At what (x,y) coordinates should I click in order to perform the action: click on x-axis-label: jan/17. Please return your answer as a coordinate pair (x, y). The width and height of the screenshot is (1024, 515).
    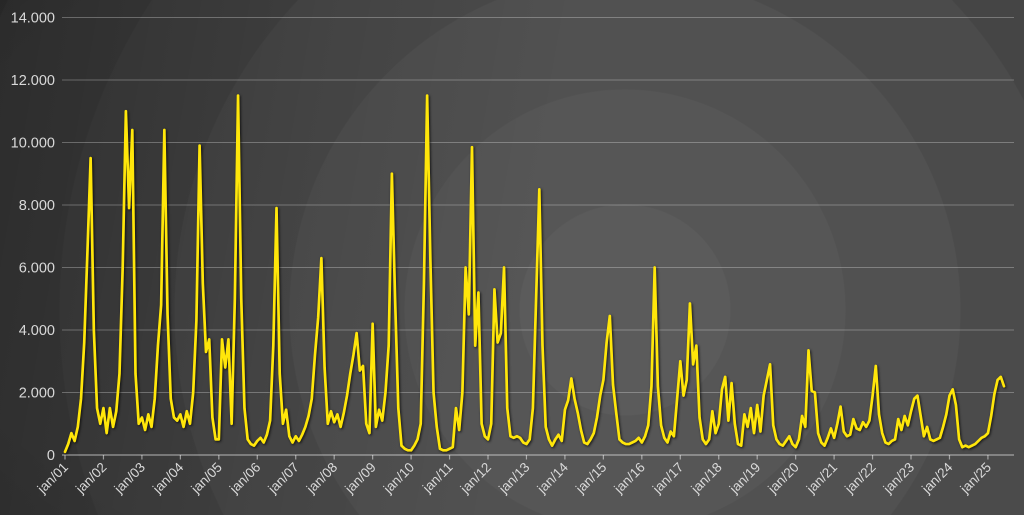
    Looking at the image, I should click on (667, 478).